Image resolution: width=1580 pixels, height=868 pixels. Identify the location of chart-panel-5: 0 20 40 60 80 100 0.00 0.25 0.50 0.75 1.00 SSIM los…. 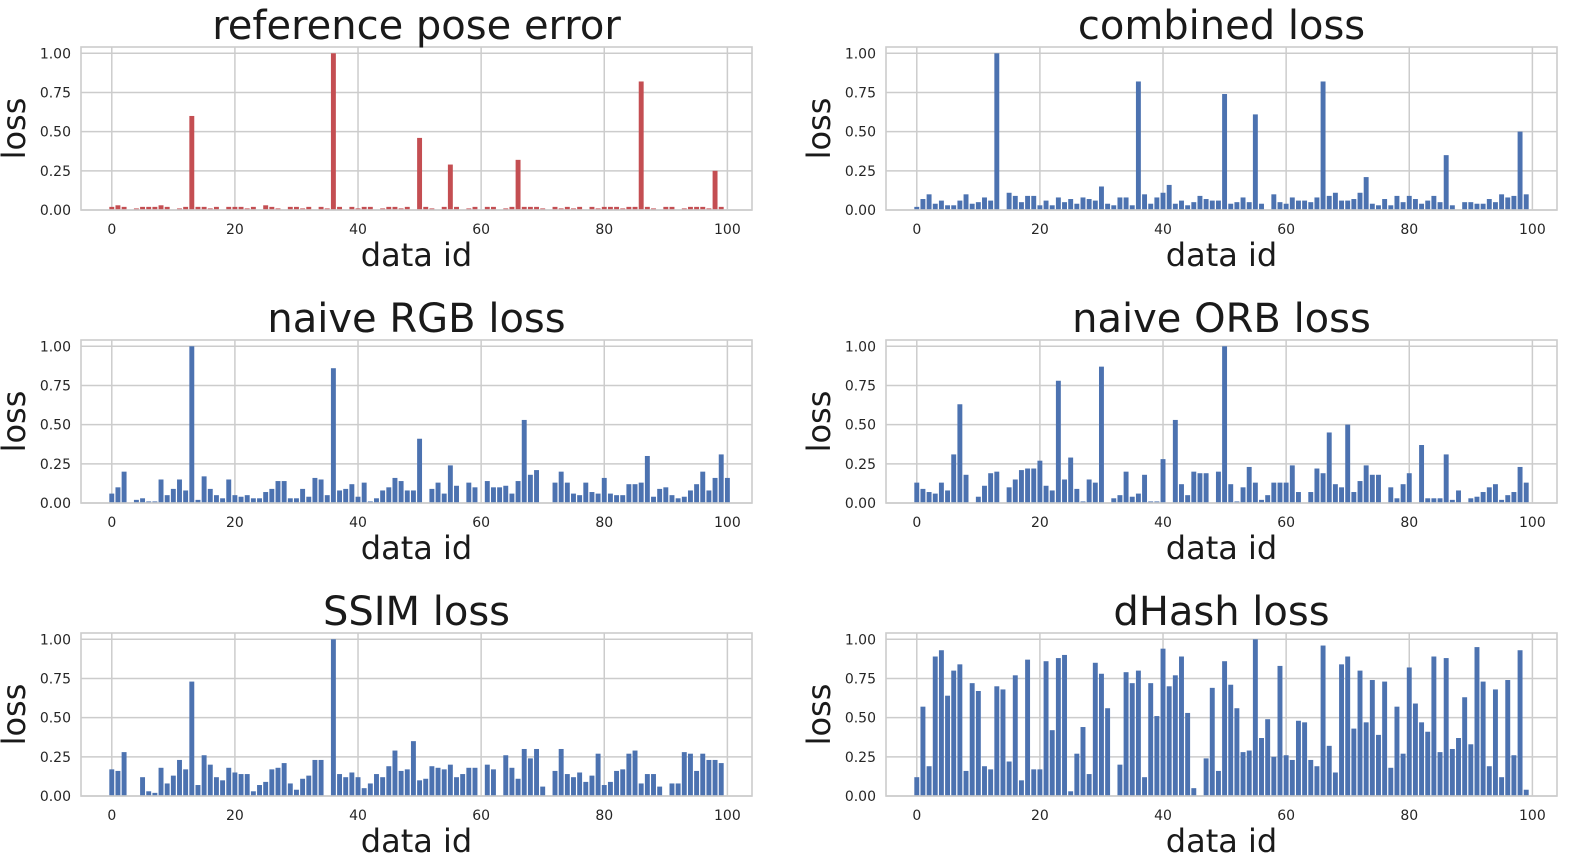
(376, 724).